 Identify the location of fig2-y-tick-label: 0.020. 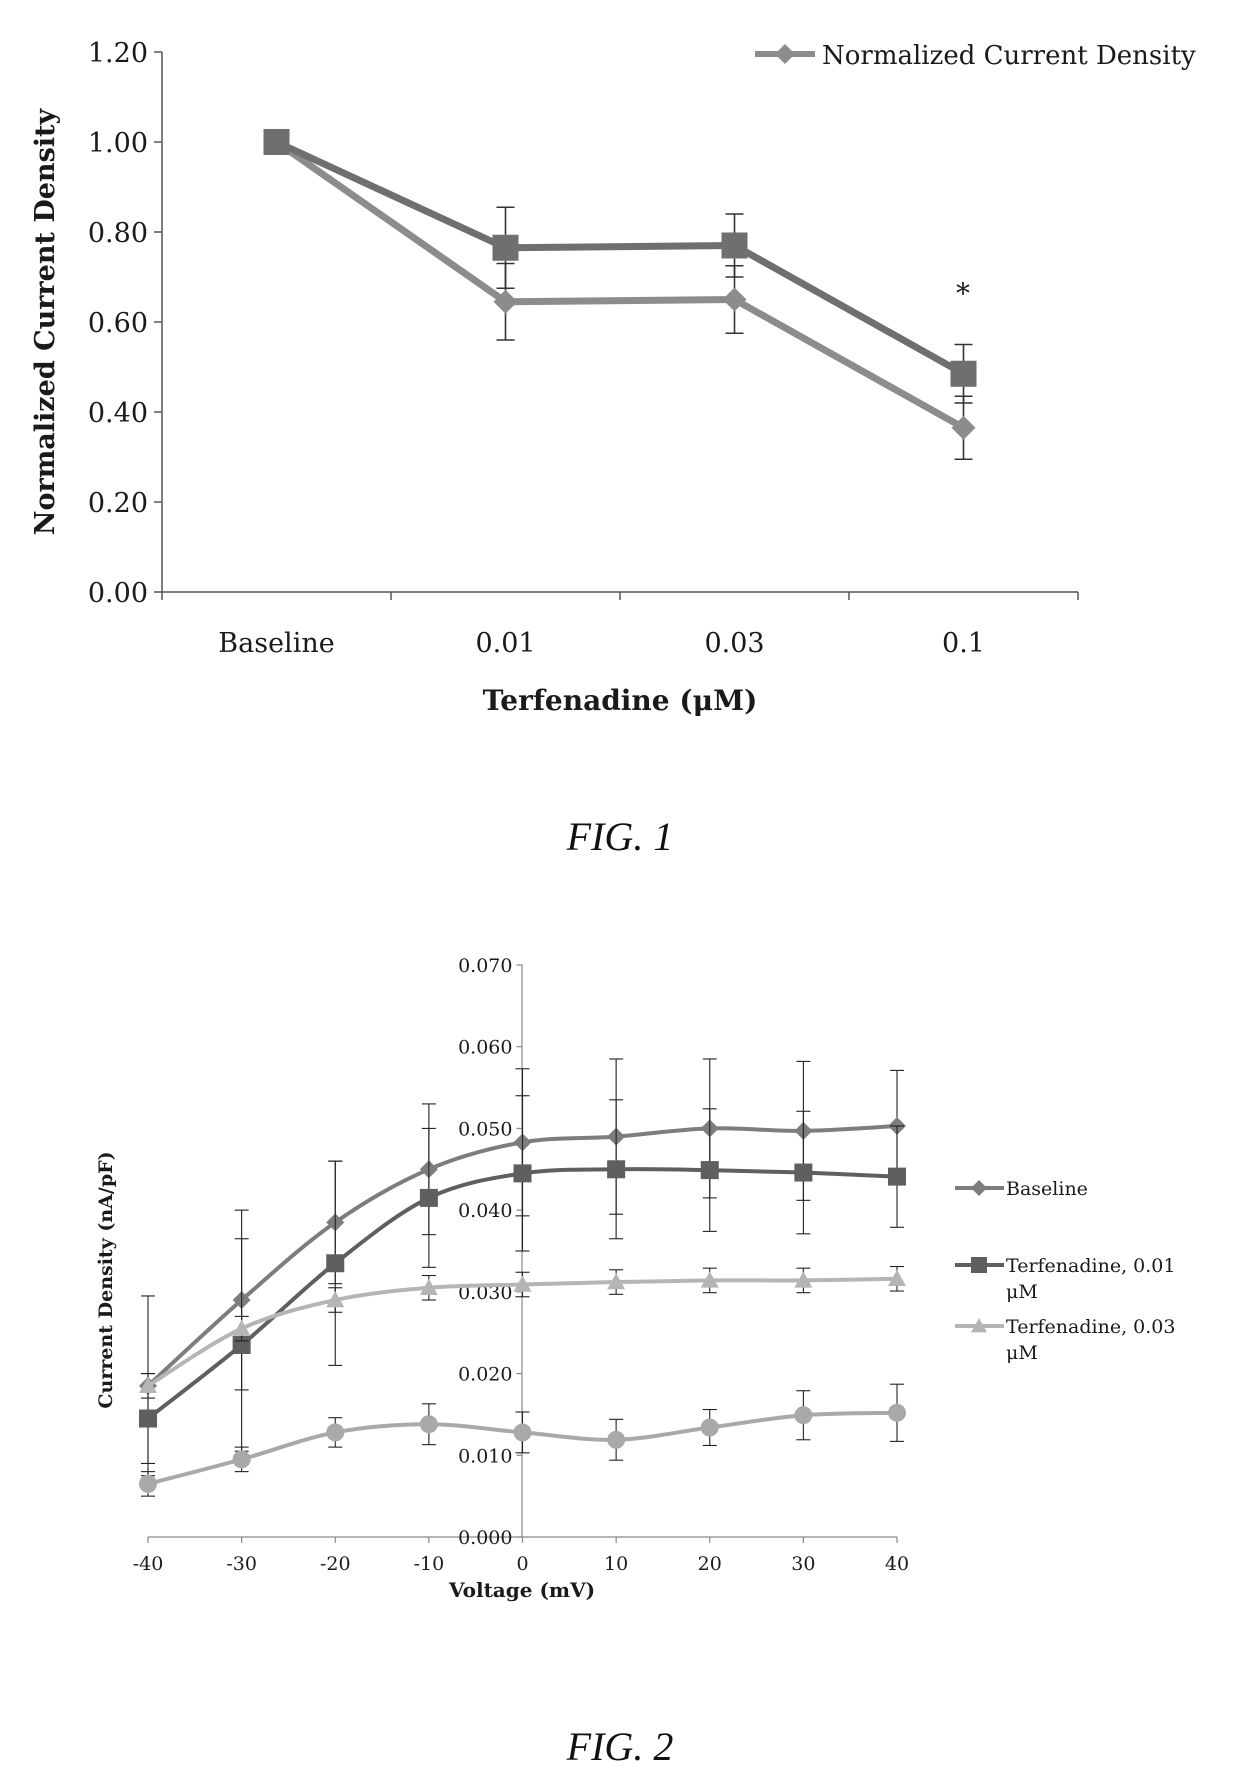
(485, 1375).